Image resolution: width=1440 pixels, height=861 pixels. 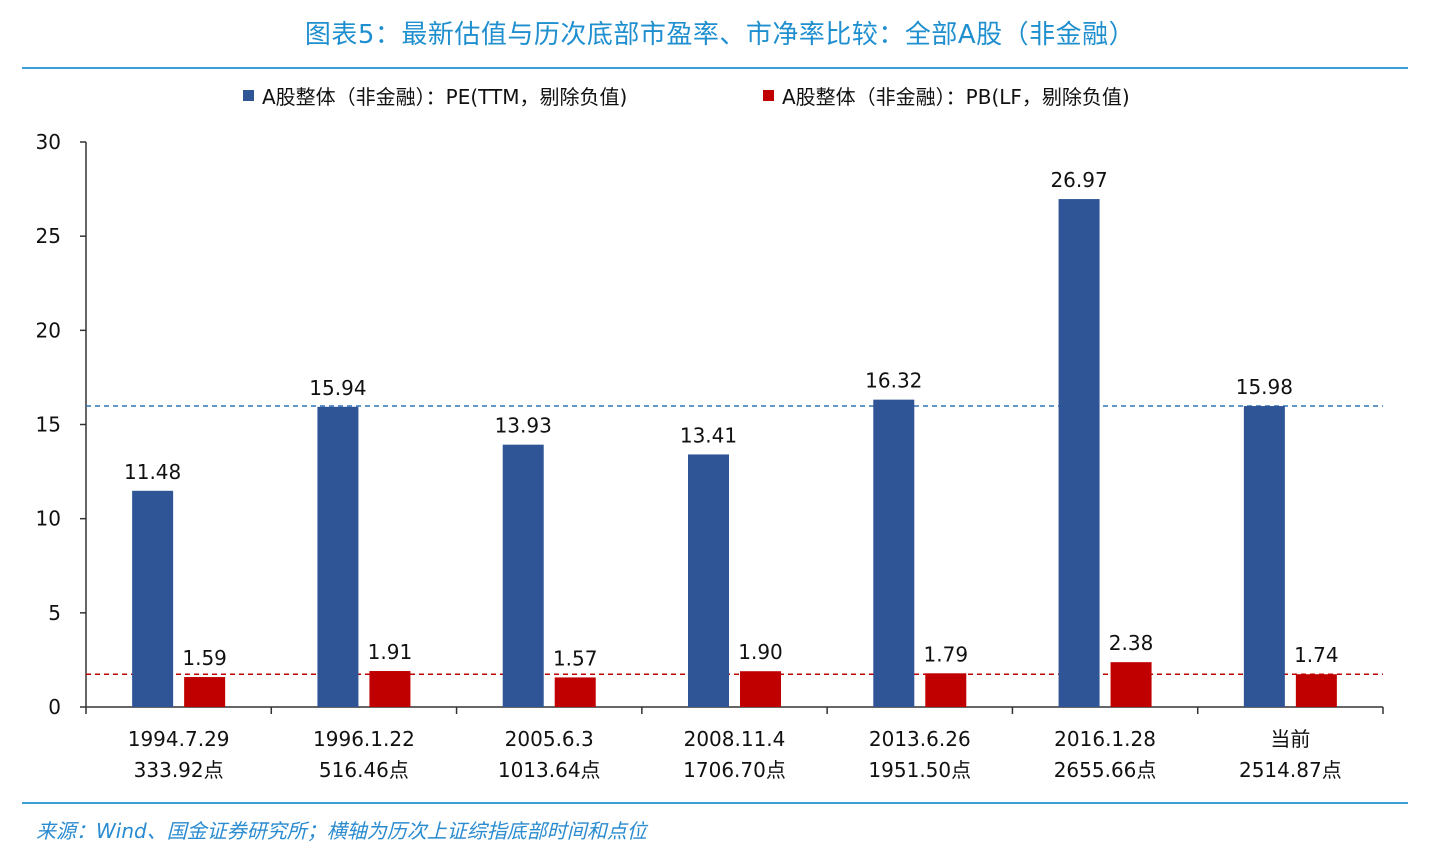 I want to click on x-category-sublabel: 2655.66点, so click(x=1105, y=770).